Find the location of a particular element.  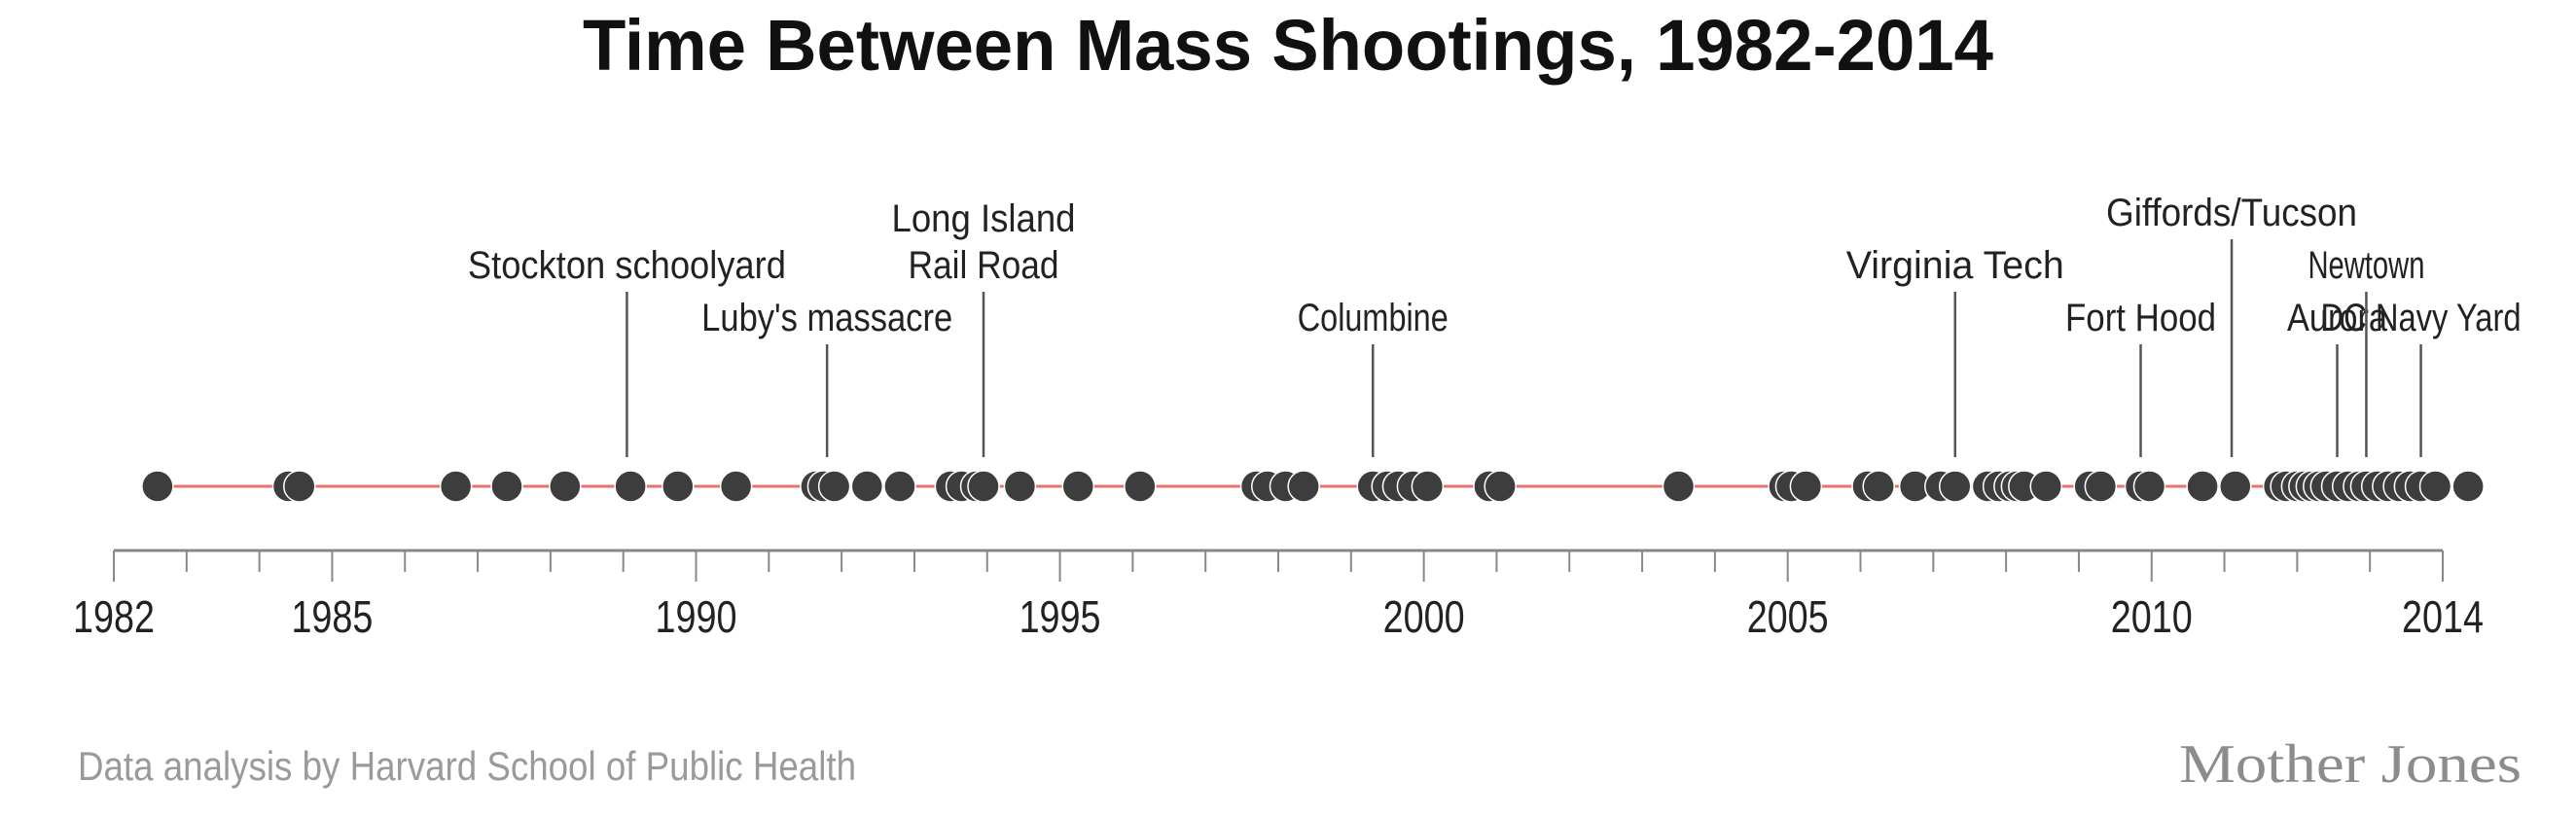

annotation-label: Fort Hood is located at coordinates (2140, 318).